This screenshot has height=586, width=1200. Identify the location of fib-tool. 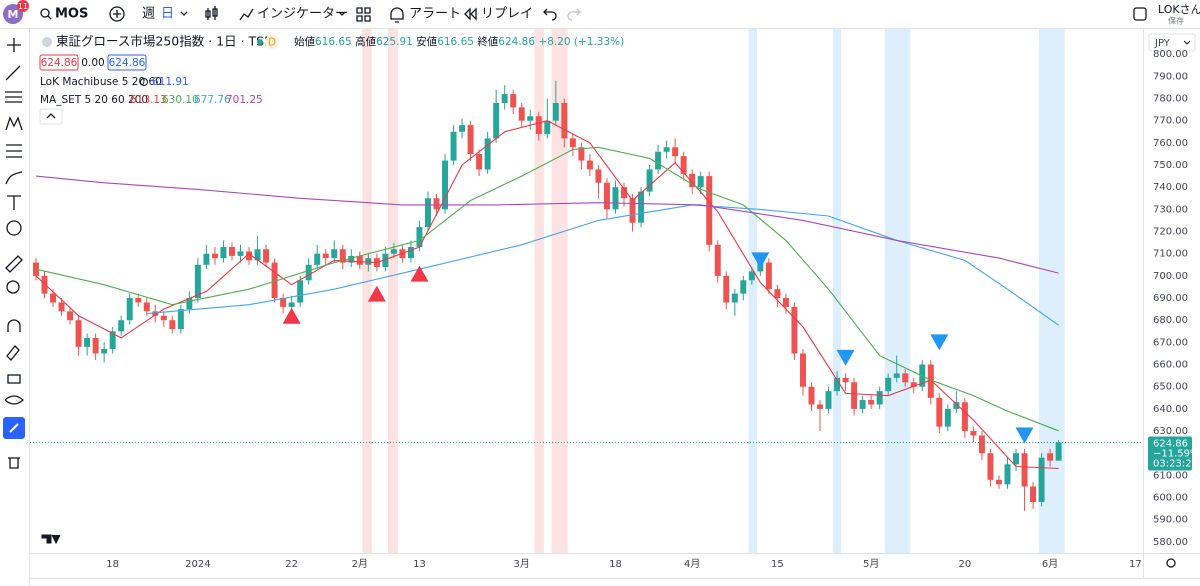
(13, 97).